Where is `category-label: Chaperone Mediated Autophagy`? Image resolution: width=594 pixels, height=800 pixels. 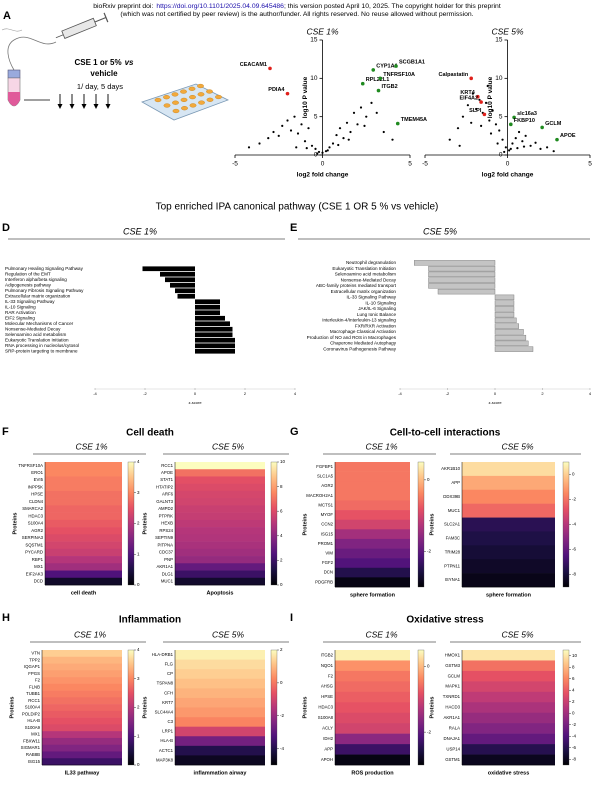 category-label: Chaperone Mediated Autophagy is located at coordinates (363, 343).